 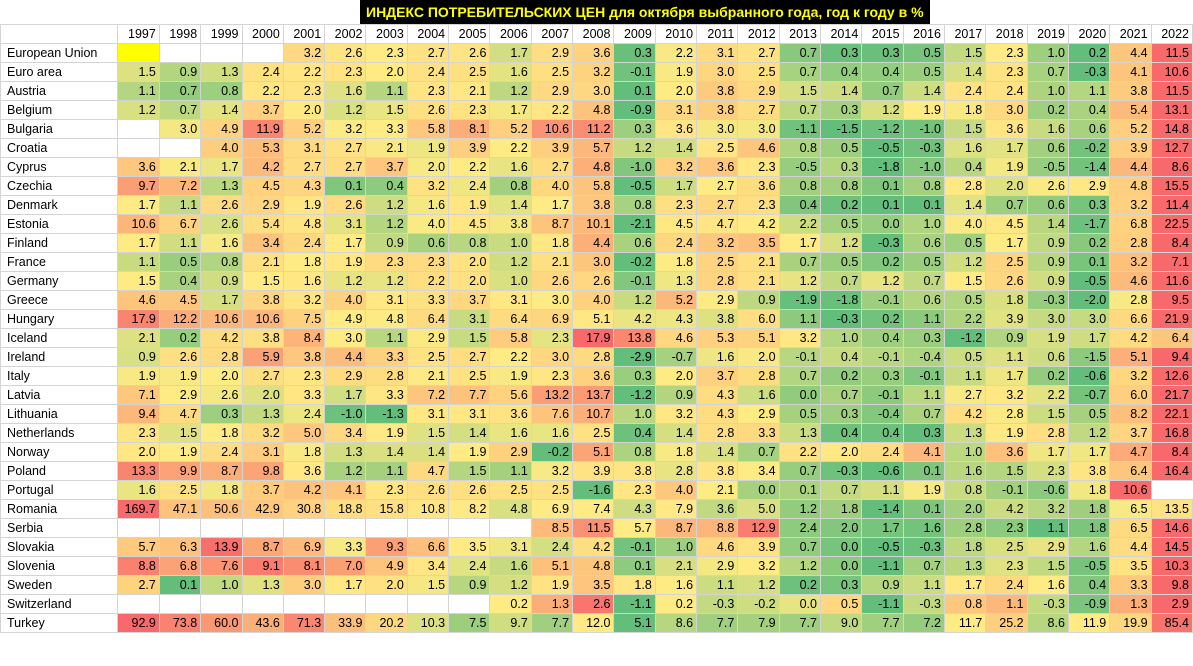 I want to click on heatmap-cell: -1.0, so click(x=923, y=167).